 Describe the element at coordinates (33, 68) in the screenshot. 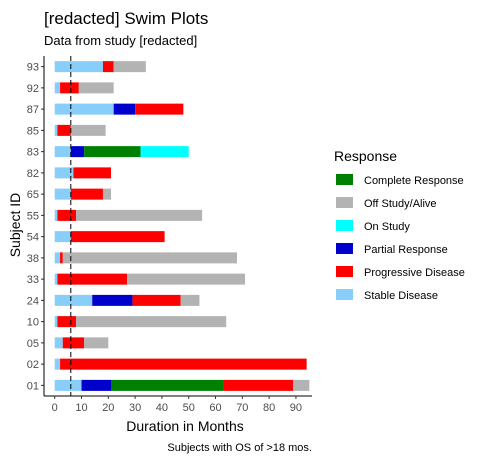

I see `y-tick-label: 93` at that location.